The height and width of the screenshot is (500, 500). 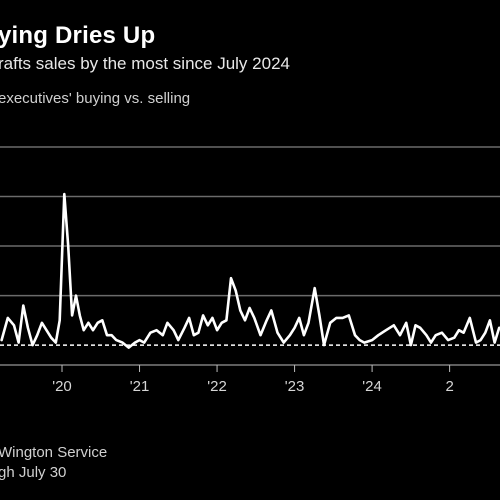 What do you see at coordinates (78, 35) in the screenshot?
I see `chart-title: ying Dries Up` at bounding box center [78, 35].